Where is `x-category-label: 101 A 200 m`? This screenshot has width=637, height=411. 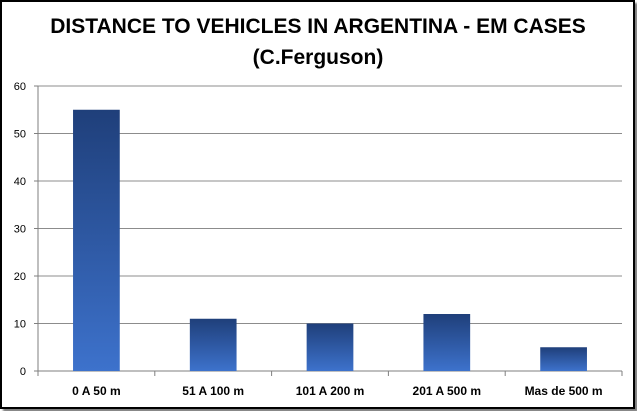 x-category-label: 101 A 200 m is located at coordinates (330, 391).